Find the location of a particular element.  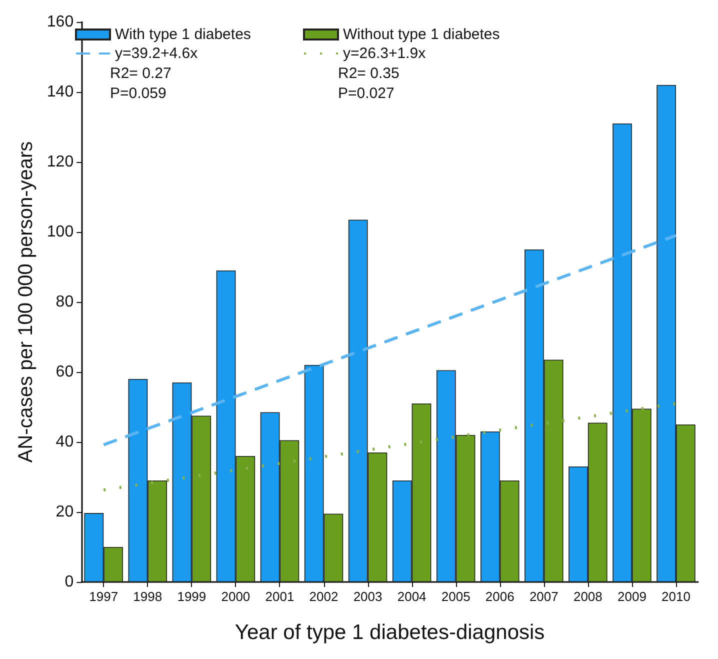

x-tick-label: 1997 is located at coordinates (103, 596).